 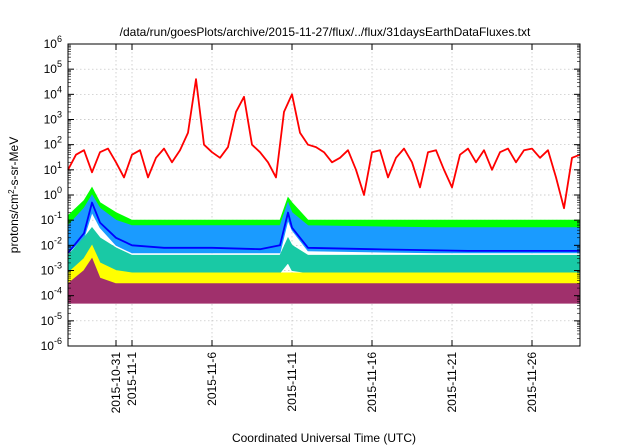 What do you see at coordinates (324, 438) in the screenshot?
I see `x-axis-label: Coordinated Universal Time (UTC)` at bounding box center [324, 438].